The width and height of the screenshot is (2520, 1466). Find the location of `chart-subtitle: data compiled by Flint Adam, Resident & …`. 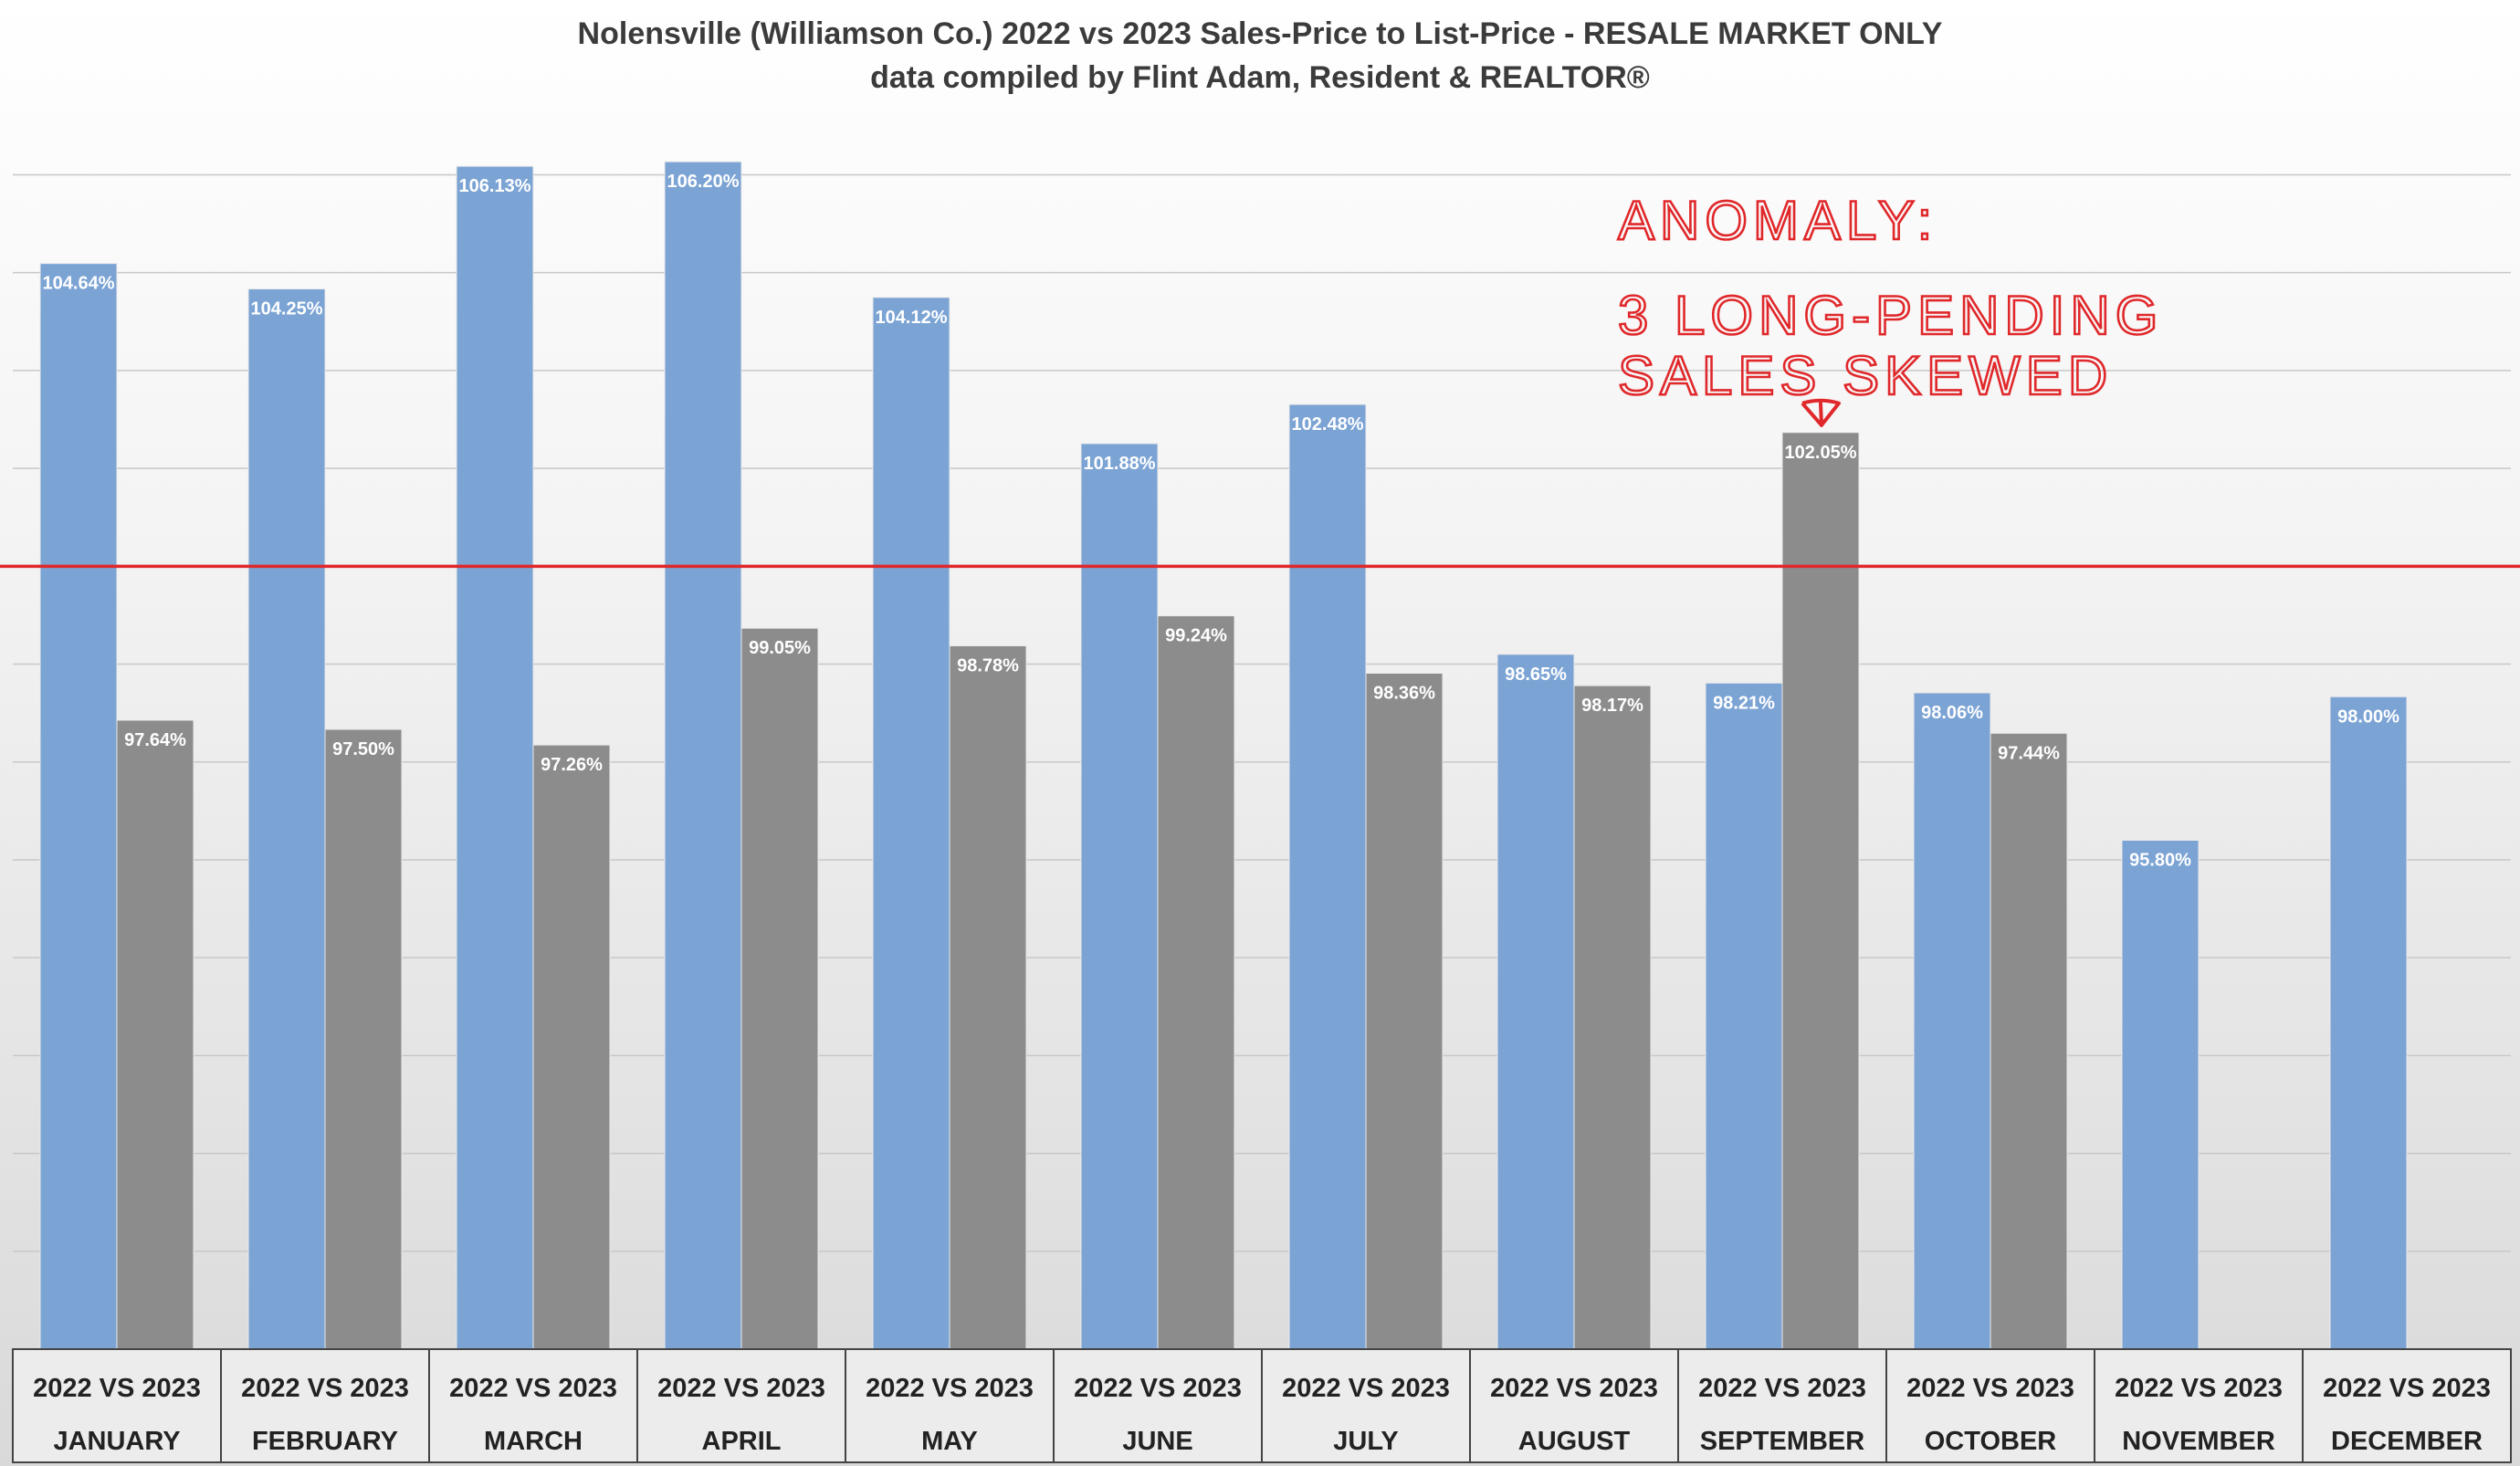

chart-subtitle: data compiled by Flint Adam, Resident & … is located at coordinates (1260, 77).